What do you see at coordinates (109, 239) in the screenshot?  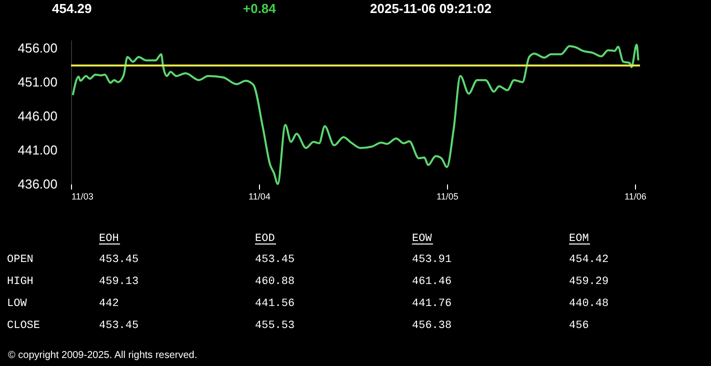 I see `text: EOH` at bounding box center [109, 239].